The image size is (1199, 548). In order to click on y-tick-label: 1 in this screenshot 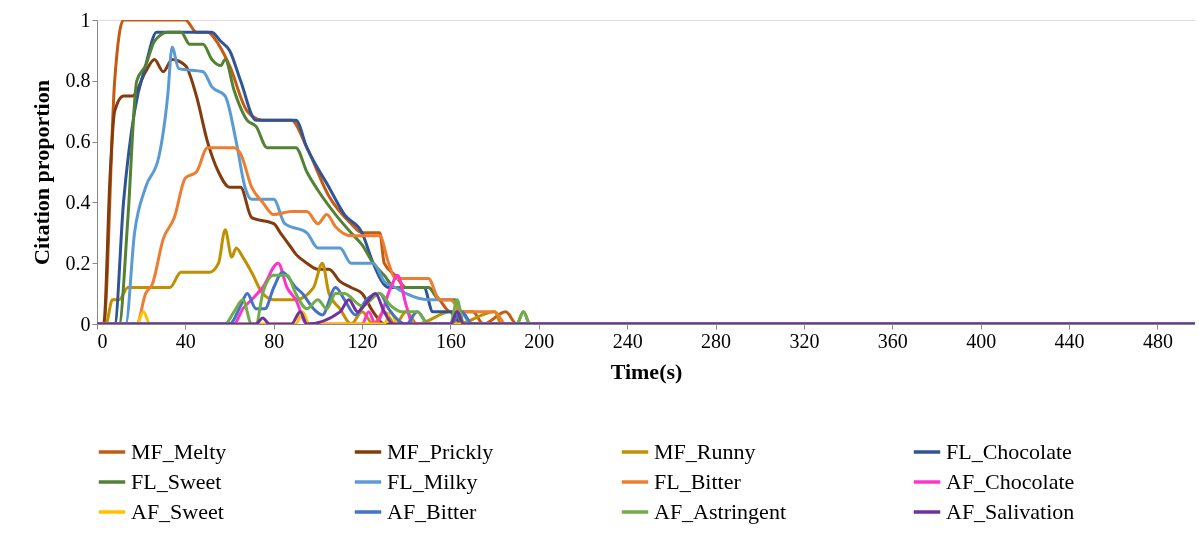, I will do `click(85, 19)`.